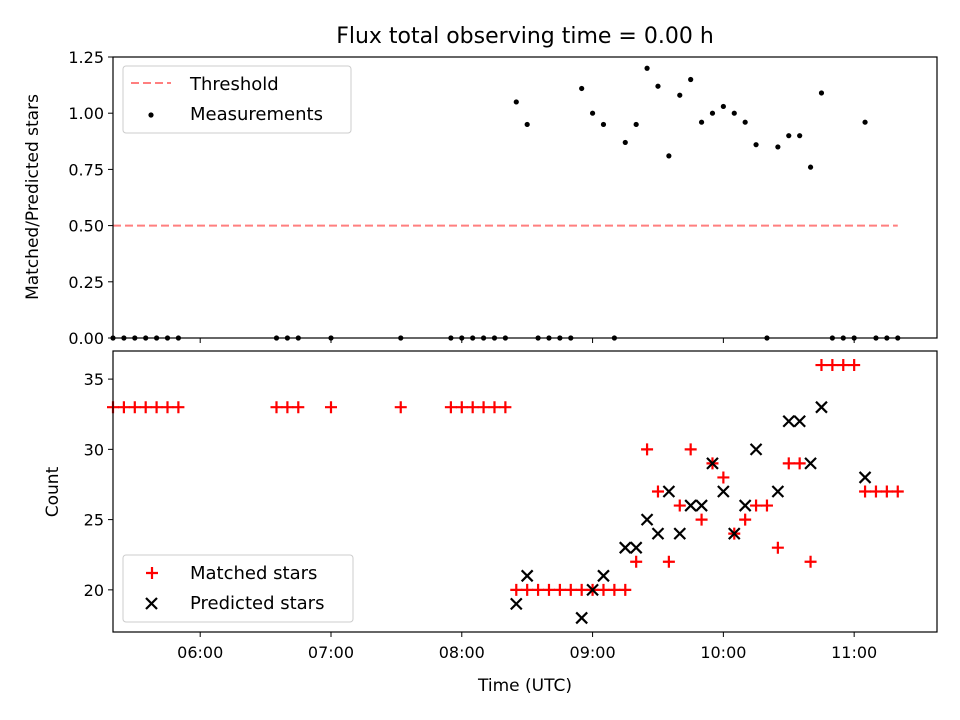 This screenshot has width=960, height=720. Describe the element at coordinates (593, 652) in the screenshot. I see `x-tick-label: 09:00` at that location.